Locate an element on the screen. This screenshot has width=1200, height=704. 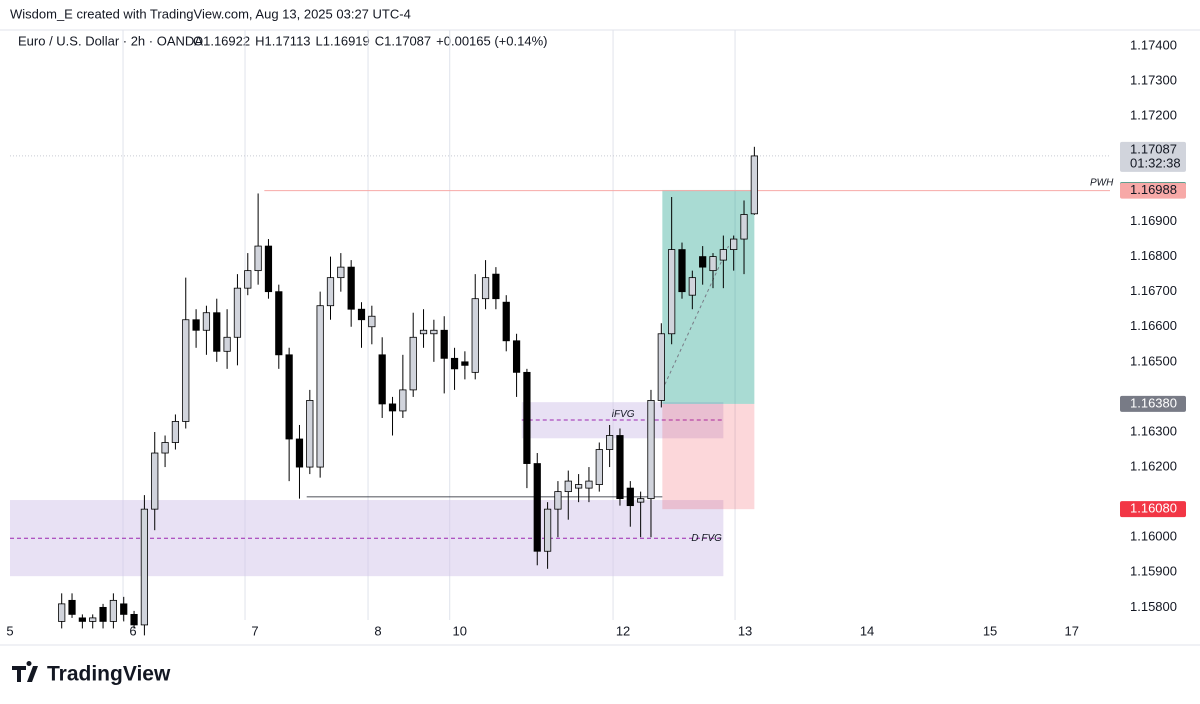
price-label: 1.16988 is located at coordinates (1153, 189).